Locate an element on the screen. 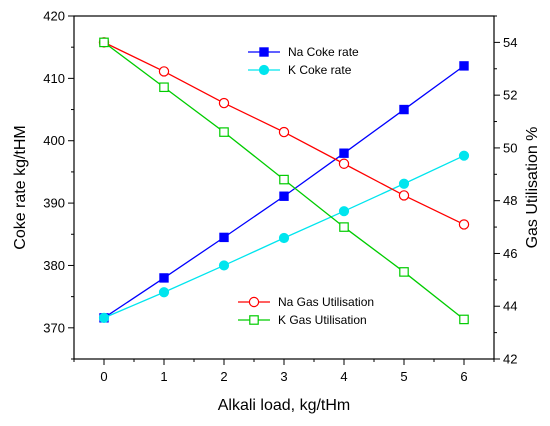 This screenshot has width=550, height=426. y-right-tick-label: 46 is located at coordinates (510, 253).